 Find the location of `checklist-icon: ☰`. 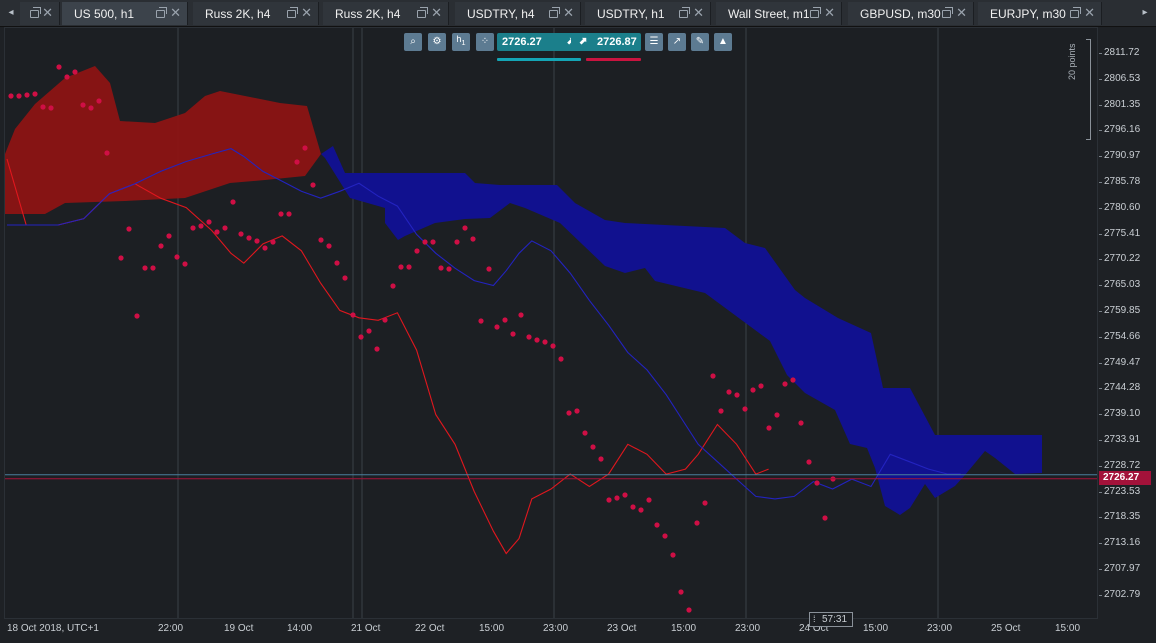

checklist-icon: ☰ is located at coordinates (654, 42).